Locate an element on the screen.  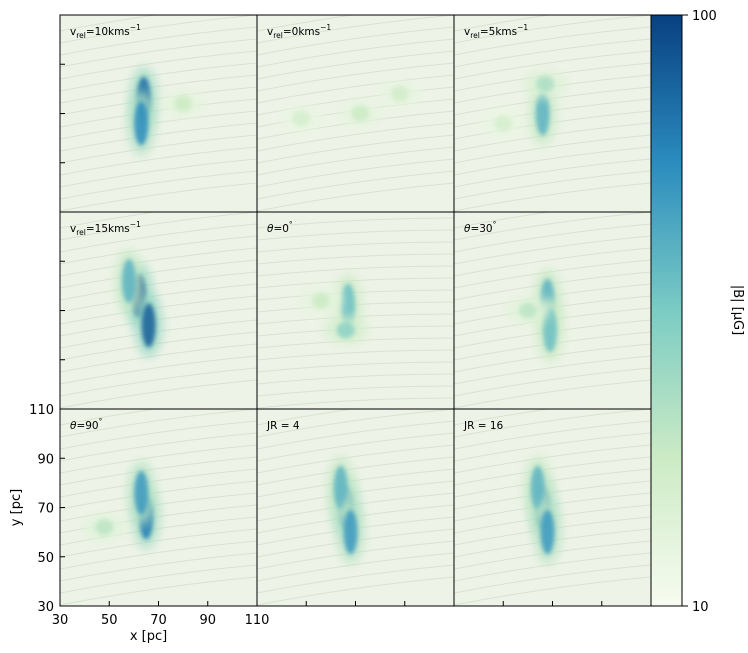
panel-label: θ=30° is located at coordinates (480, 227).